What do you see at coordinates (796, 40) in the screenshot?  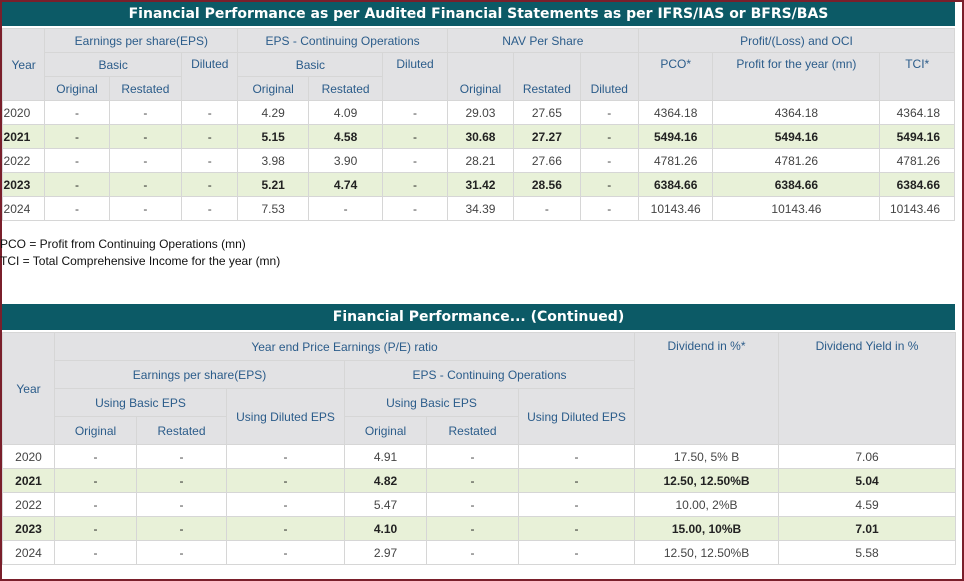 I see `header-profit-oci: Profit/(Loss) and OCI` at bounding box center [796, 40].